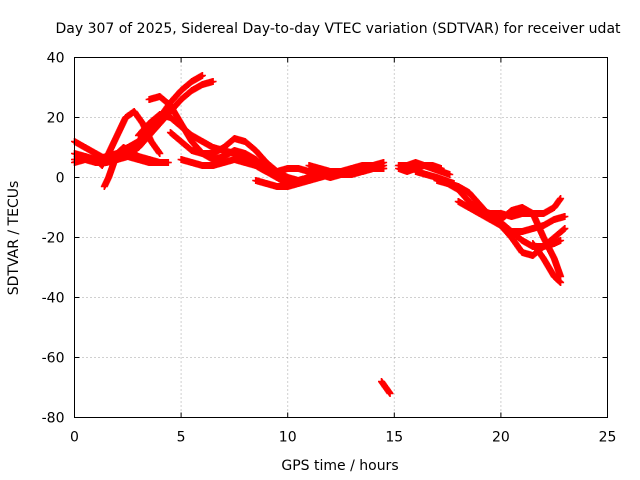 This screenshot has height=480, width=640. I want to click on y-tick-label: -20, so click(53, 239).